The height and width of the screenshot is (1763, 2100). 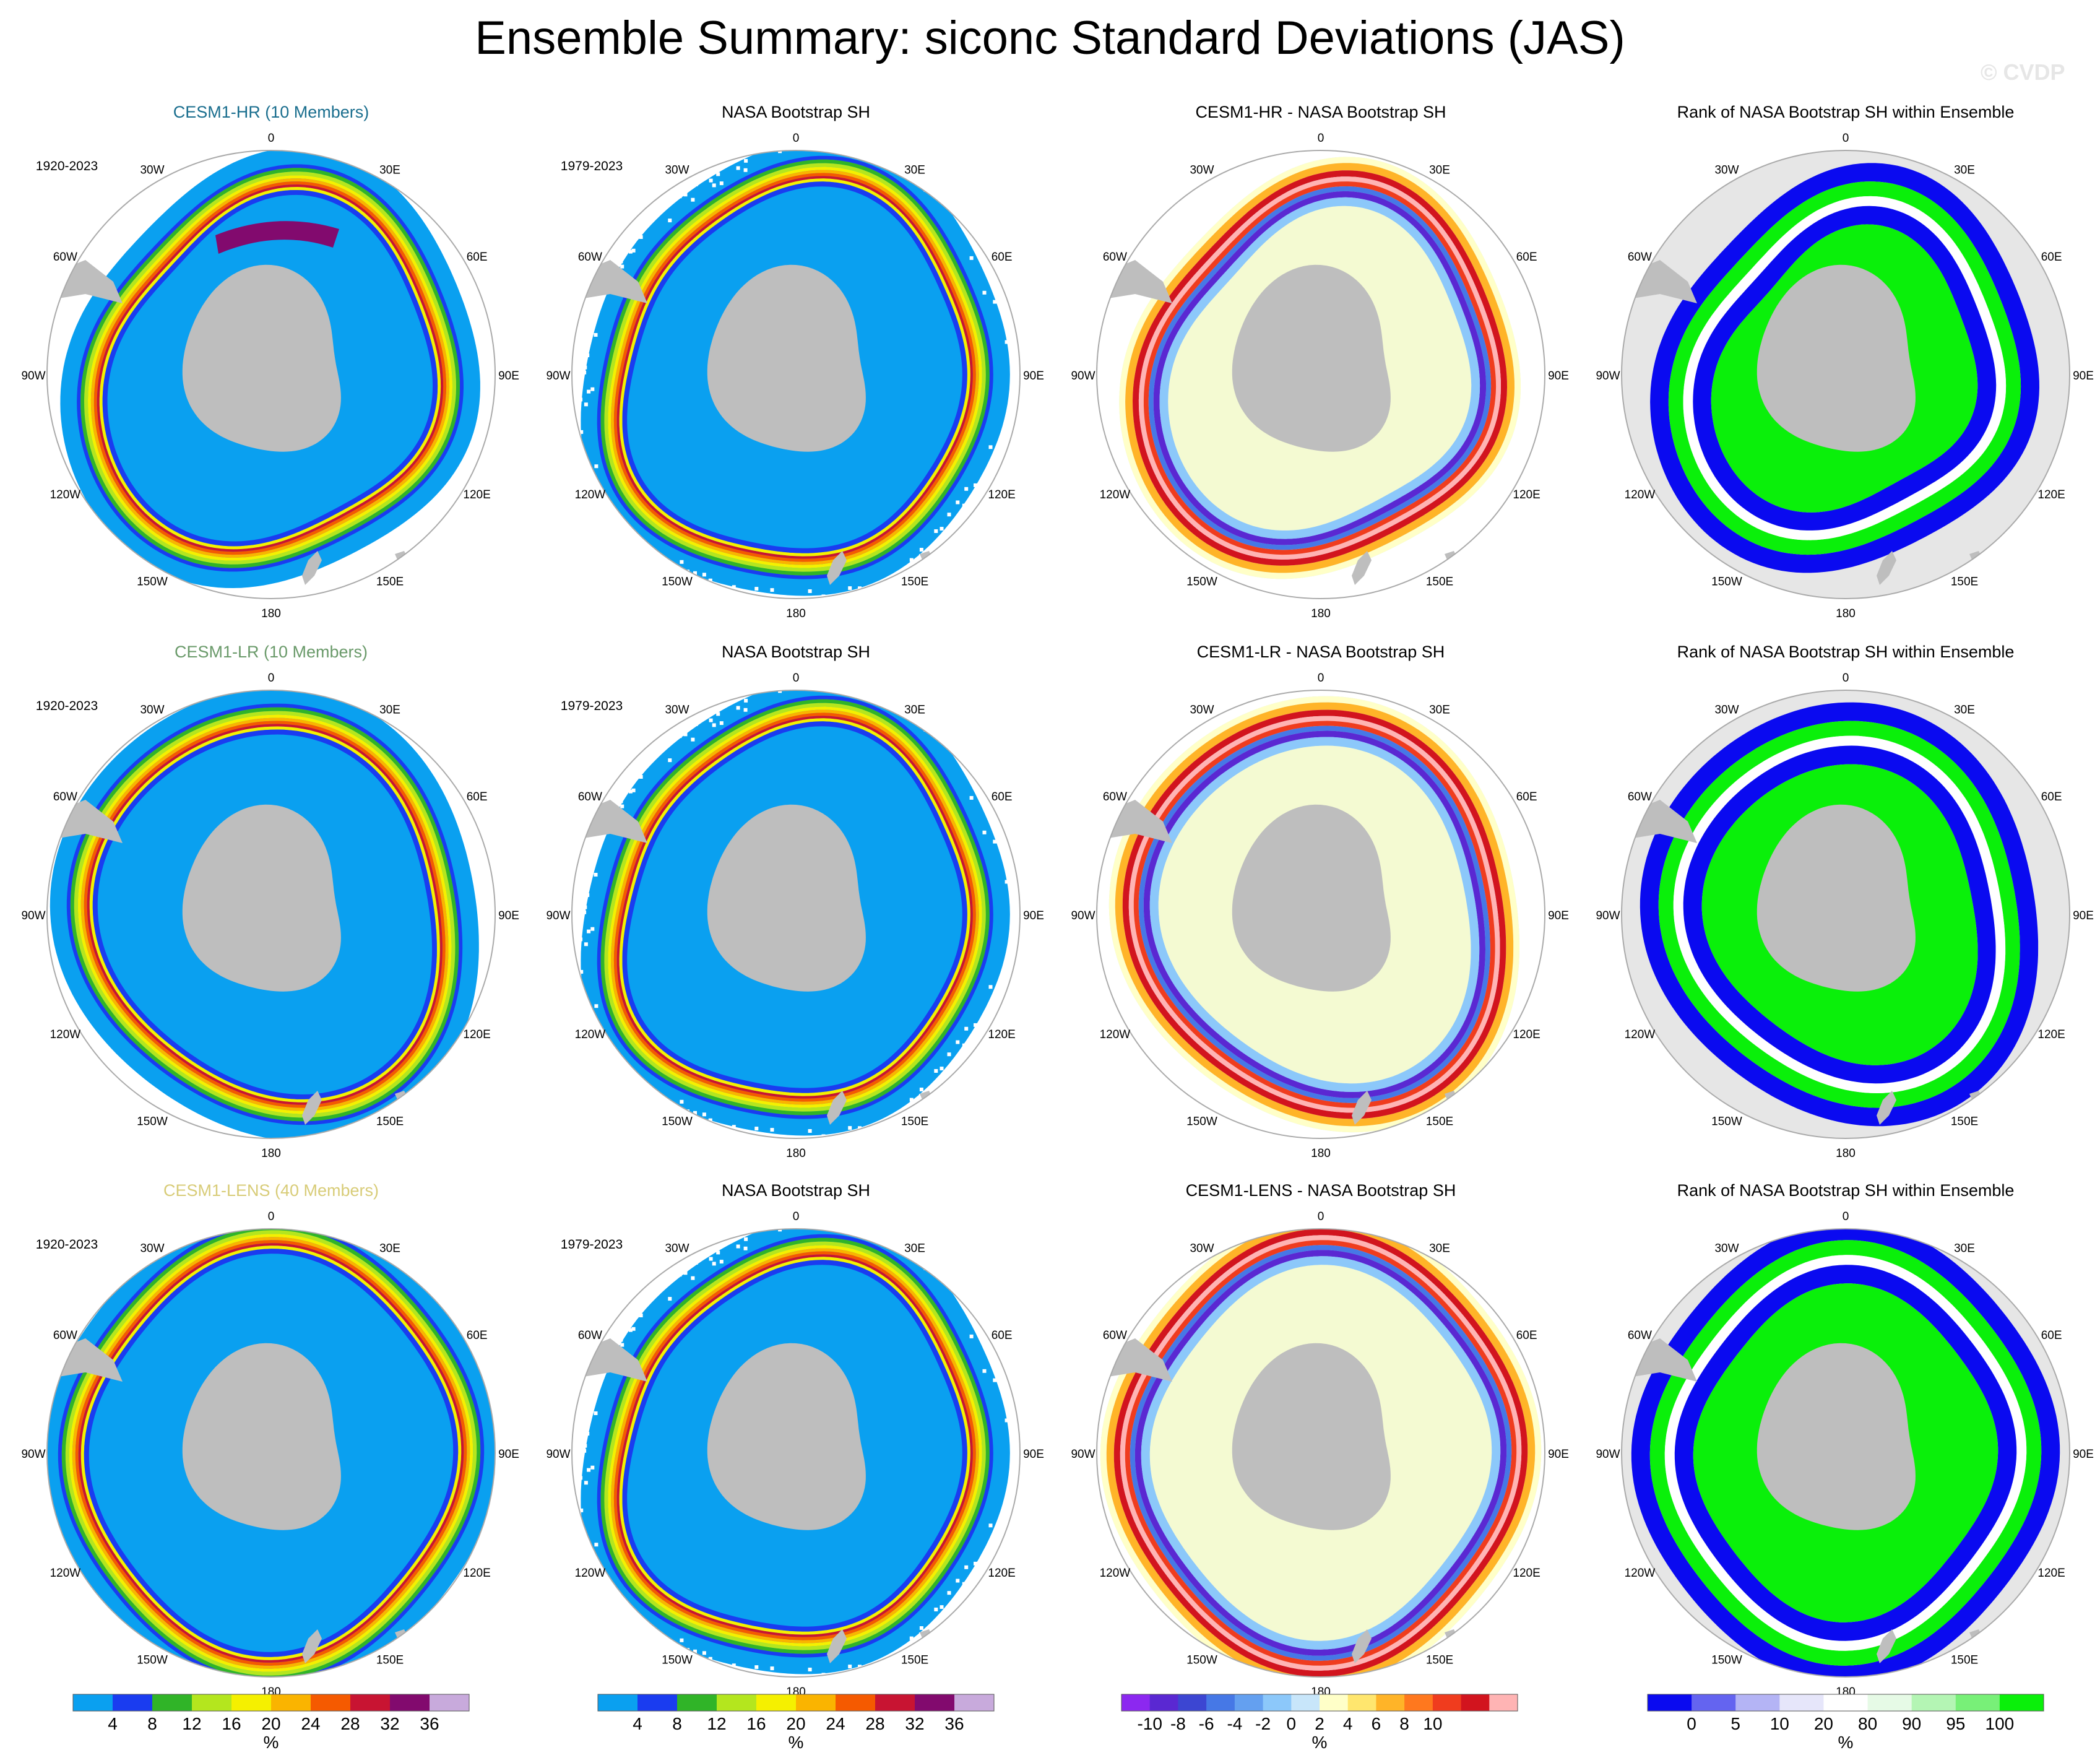 What do you see at coordinates (1964, 582) in the screenshot?
I see `longitude-label: 150E` at bounding box center [1964, 582].